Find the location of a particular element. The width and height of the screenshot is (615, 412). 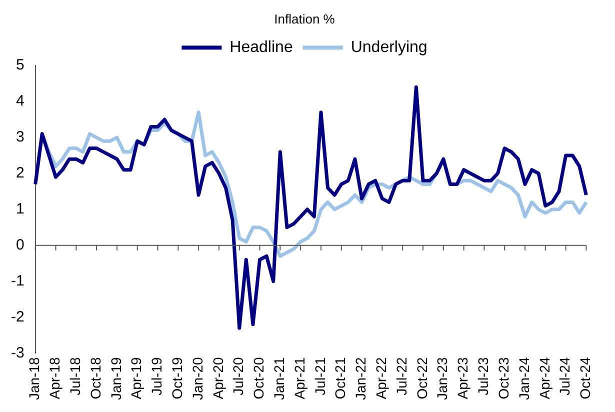

y-tick-label: -1 is located at coordinates (17, 281).